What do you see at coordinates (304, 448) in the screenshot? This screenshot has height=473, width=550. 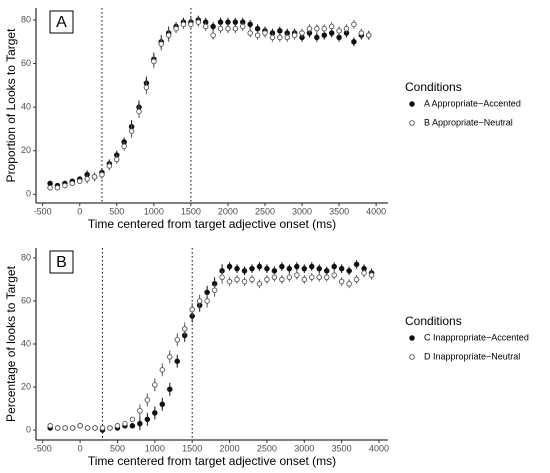 I see `x-tick-label: 3000` at bounding box center [304, 448].